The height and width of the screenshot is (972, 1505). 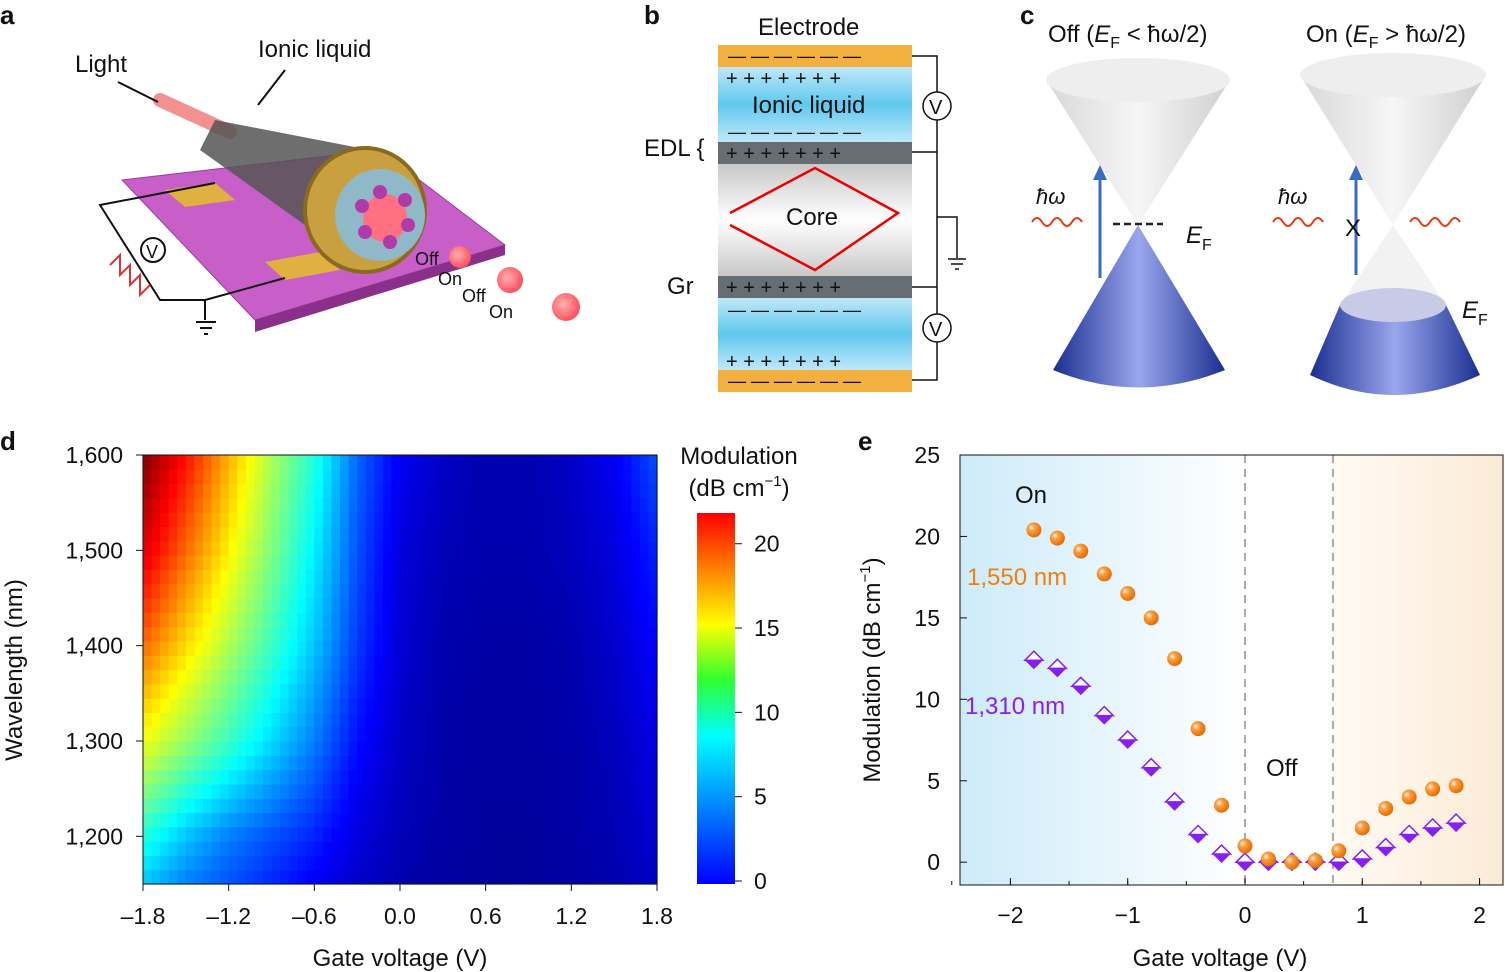 I want to click on cone-top, so click(x=1138, y=80).